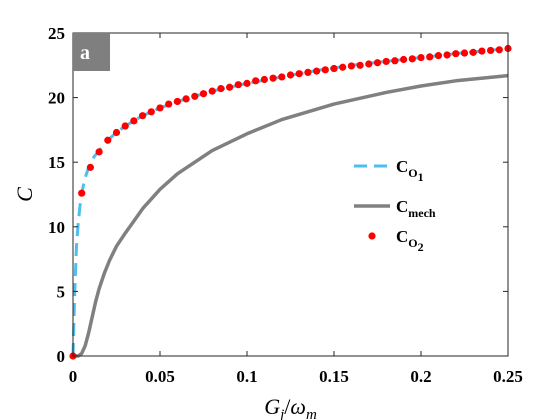 The image size is (560, 420). I want to click on panel-label-box, so click(91, 52).